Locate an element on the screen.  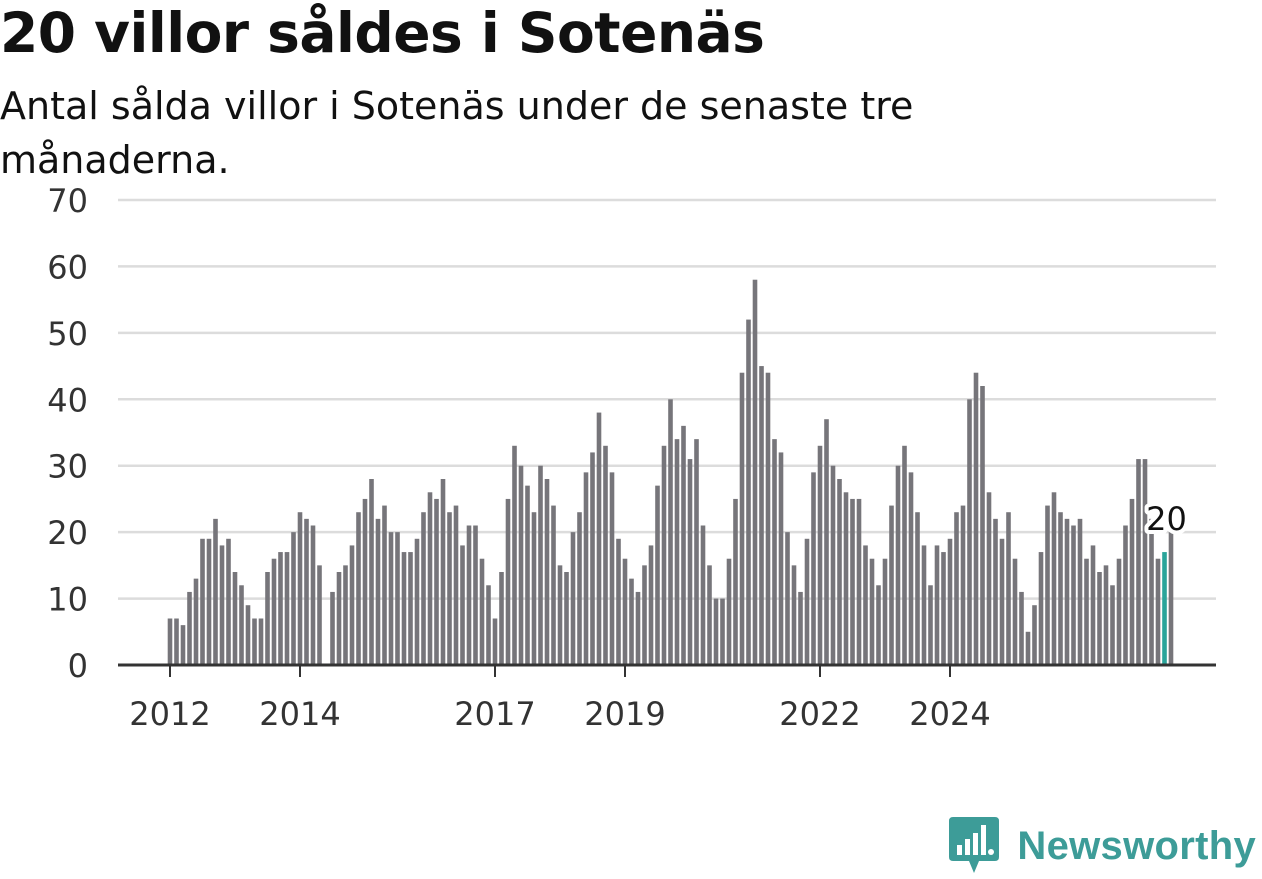
y-tick-label: 40 is located at coordinates (67, 400).